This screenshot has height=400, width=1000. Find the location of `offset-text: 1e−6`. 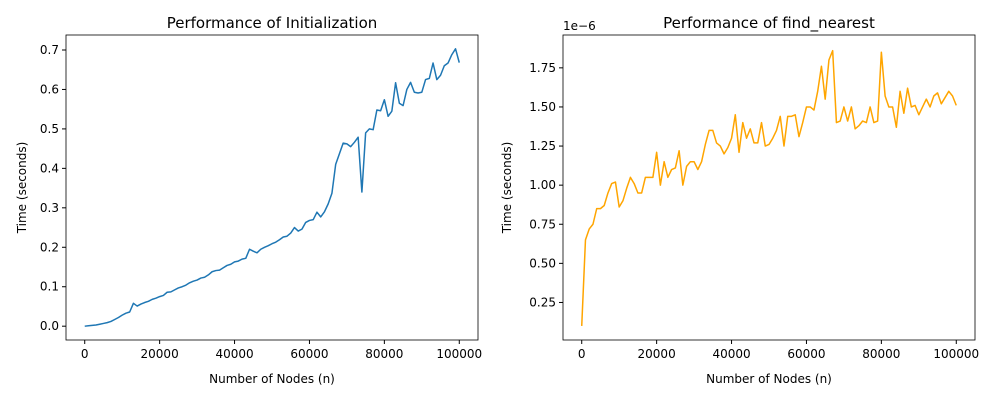

offset-text: 1e−6 is located at coordinates (579, 26).